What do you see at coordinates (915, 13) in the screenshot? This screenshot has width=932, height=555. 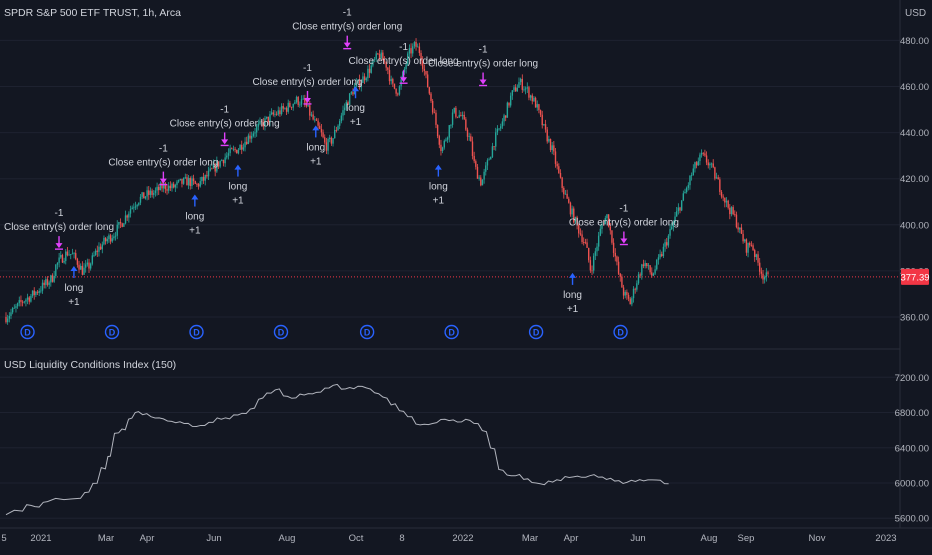 I see `currency-label: USD` at bounding box center [915, 13].